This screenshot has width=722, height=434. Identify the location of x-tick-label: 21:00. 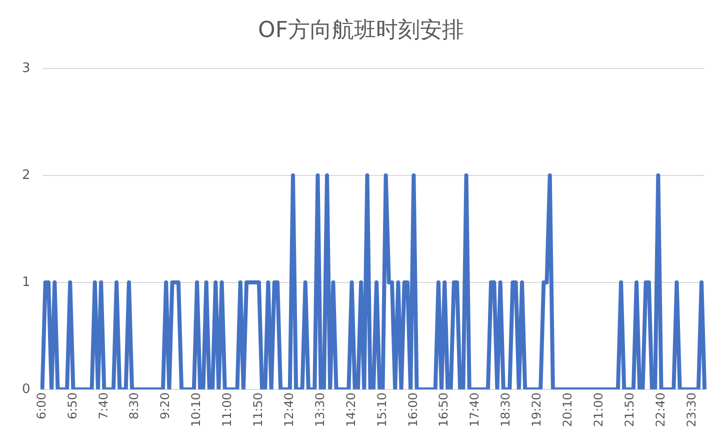
(598, 410).